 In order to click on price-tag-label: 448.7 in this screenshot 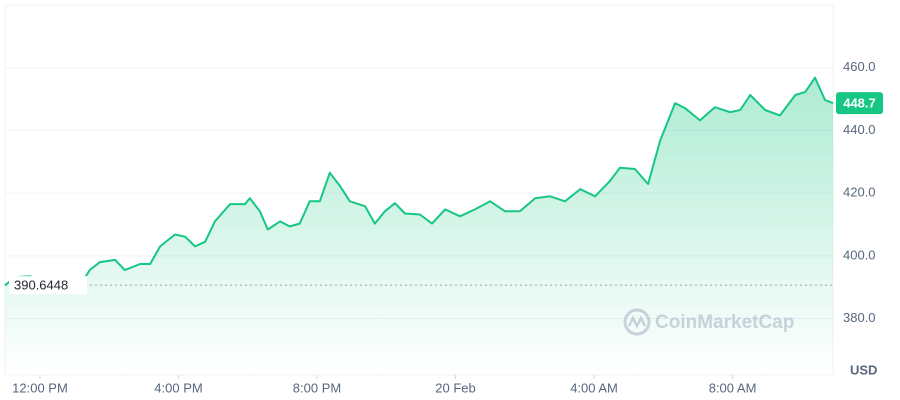, I will do `click(859, 103)`.